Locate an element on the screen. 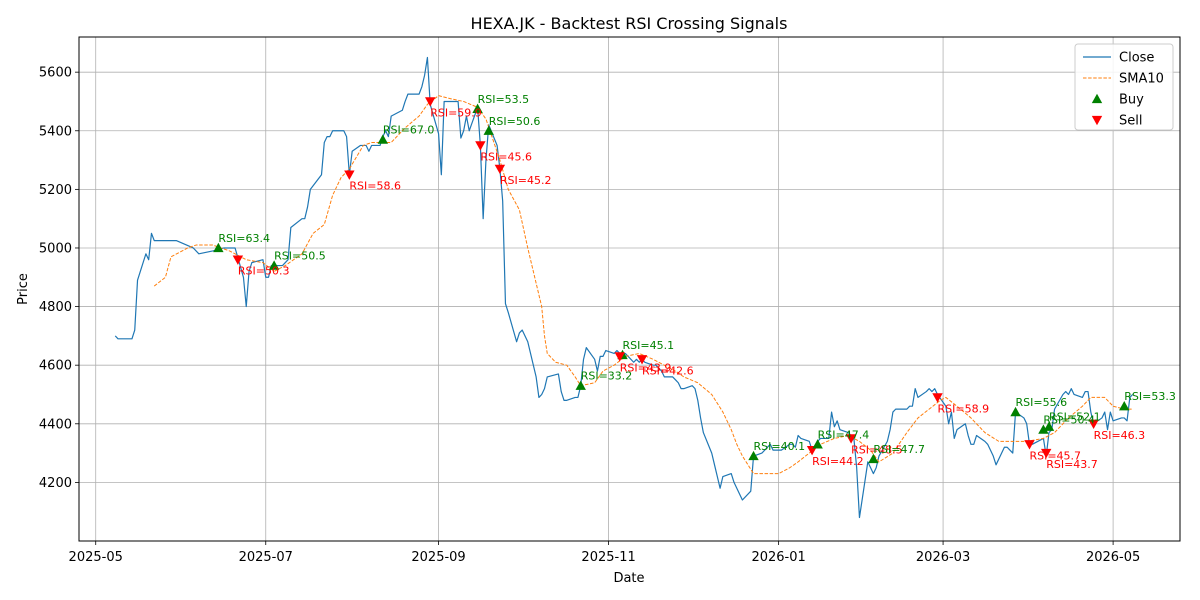  buy-annotation: RSI=50.5 is located at coordinates (300, 256).